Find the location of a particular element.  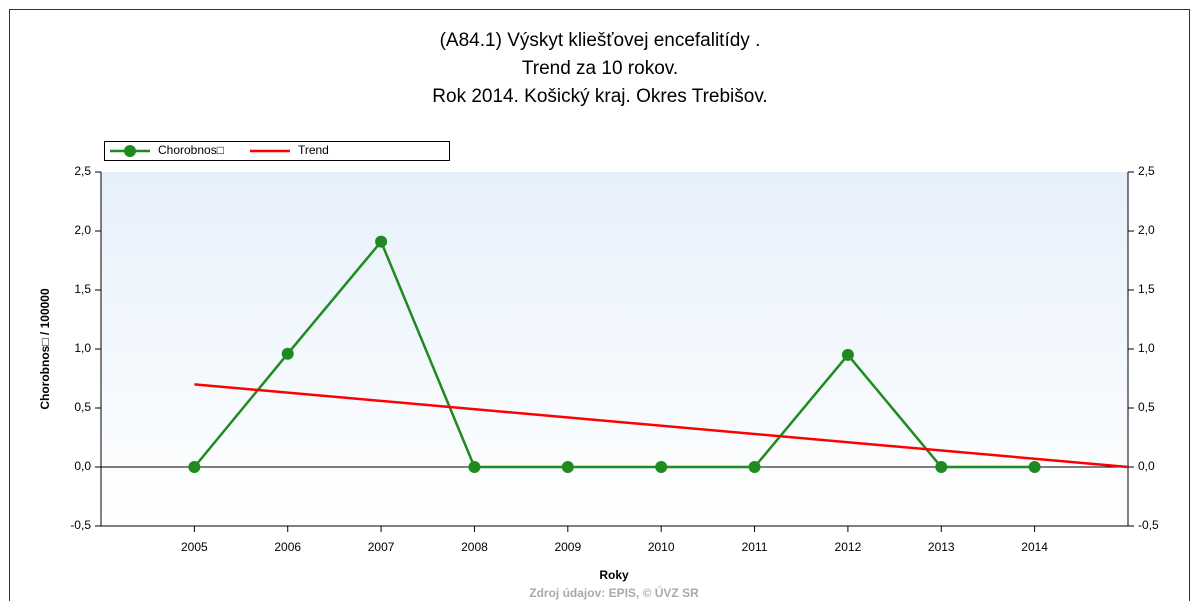

legend-label: Chorobnos□ is located at coordinates (191, 150).